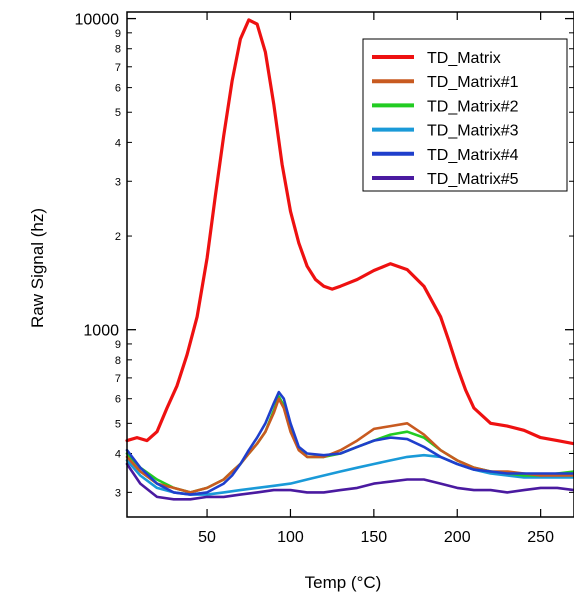 This screenshot has width=574, height=600. Describe the element at coordinates (37, 268) in the screenshot. I see `y-axis-title: Raw Signal (hz)` at that location.